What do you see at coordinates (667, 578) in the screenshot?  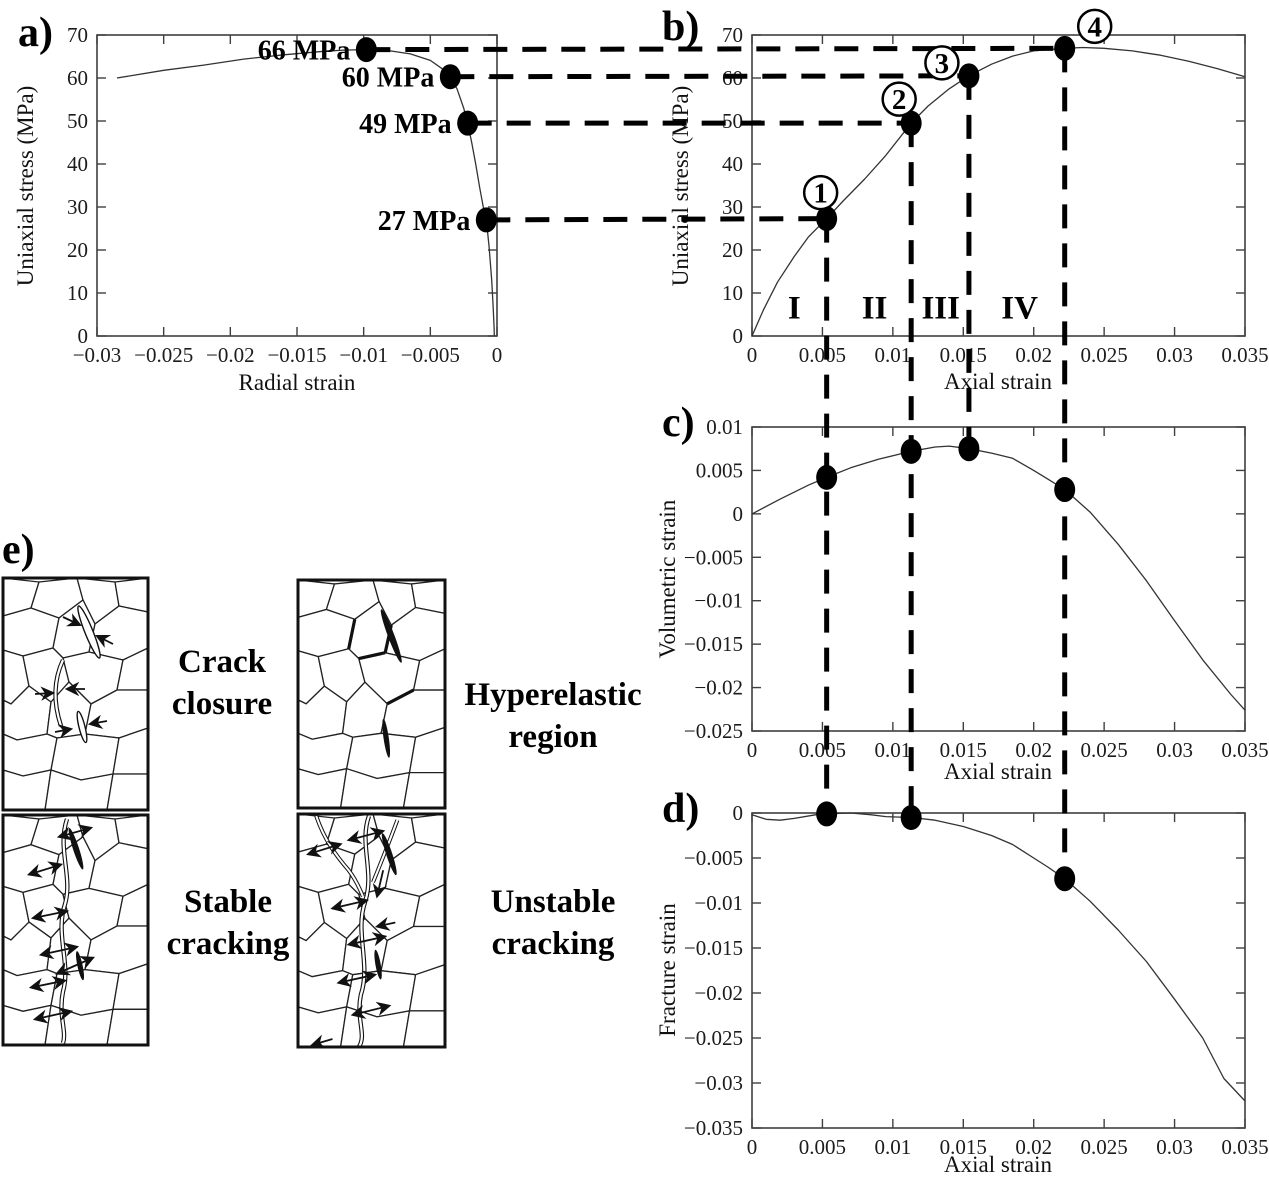 I see `panel-c-yaxis-title: Volumetric strain` at bounding box center [667, 578].